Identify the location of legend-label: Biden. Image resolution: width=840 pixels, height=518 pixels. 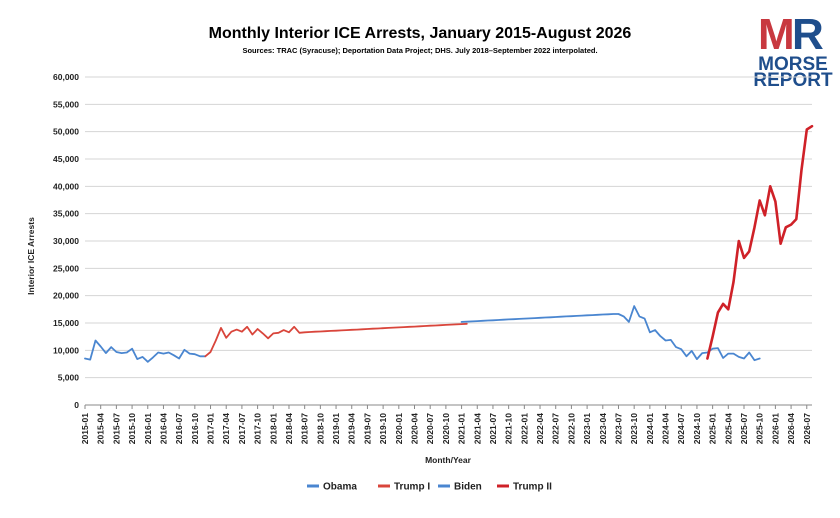
(468, 487).